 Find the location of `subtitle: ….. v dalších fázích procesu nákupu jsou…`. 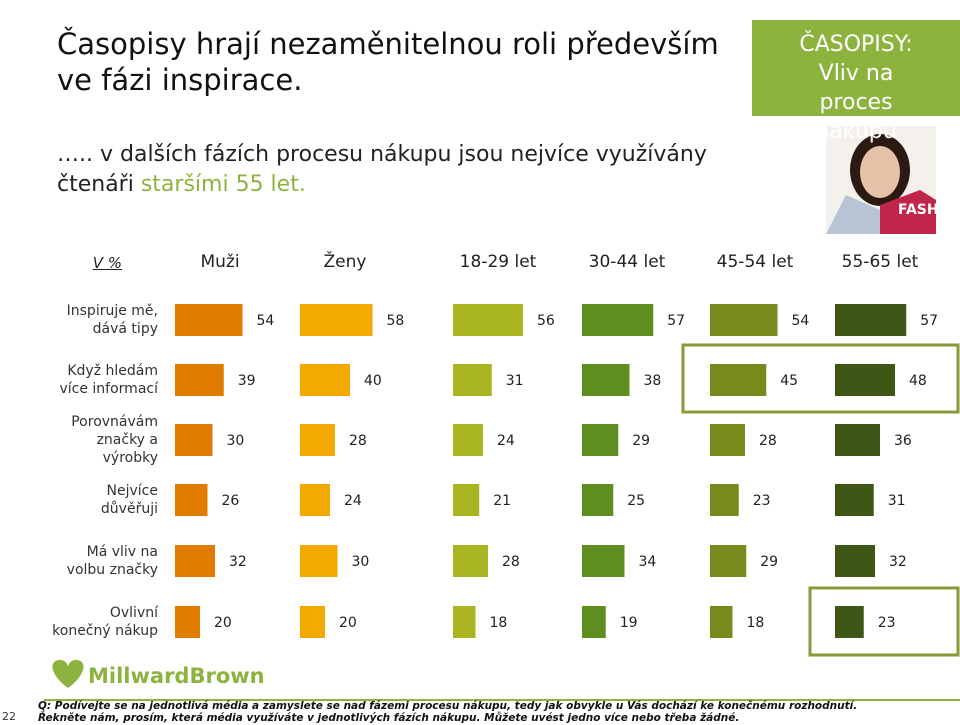

subtitle: ….. v dalších fázích procesu nákupu jsou… is located at coordinates (397, 170).